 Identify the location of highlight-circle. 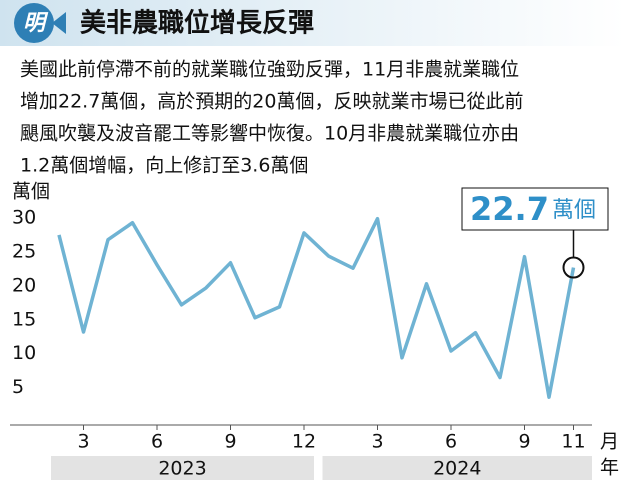
(573, 267).